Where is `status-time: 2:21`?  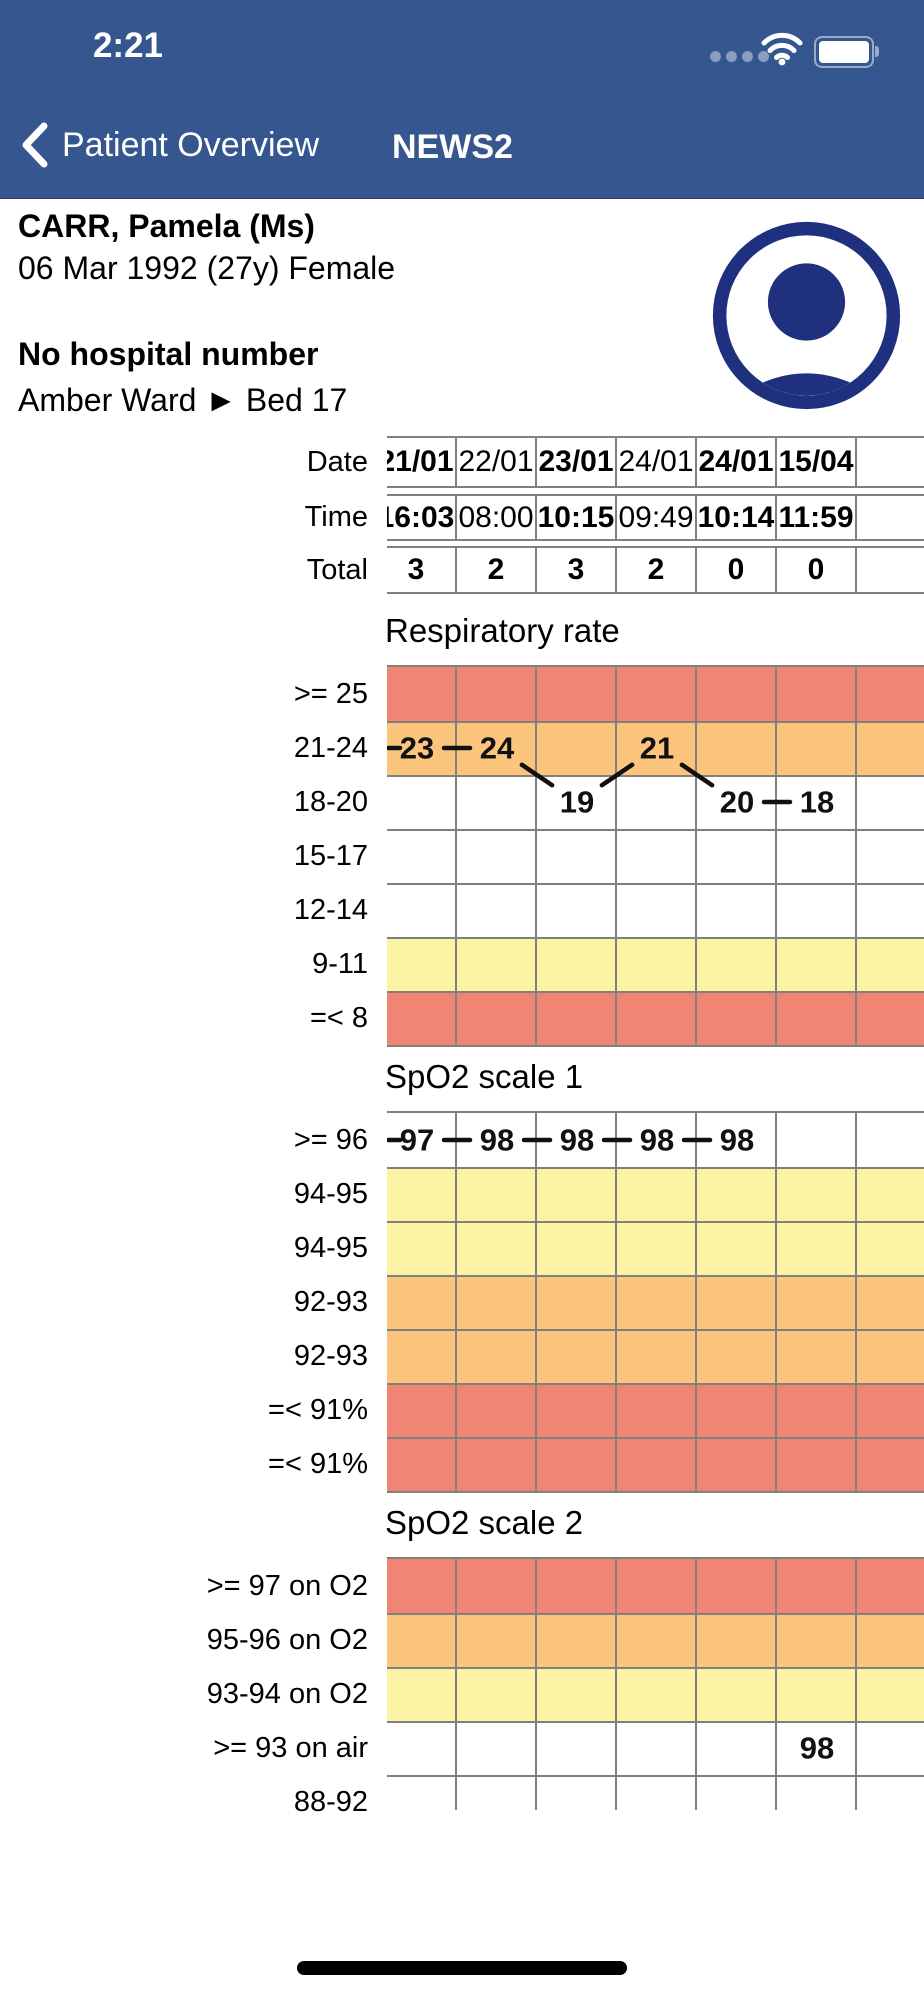
status-time: 2:21 is located at coordinates (128, 45).